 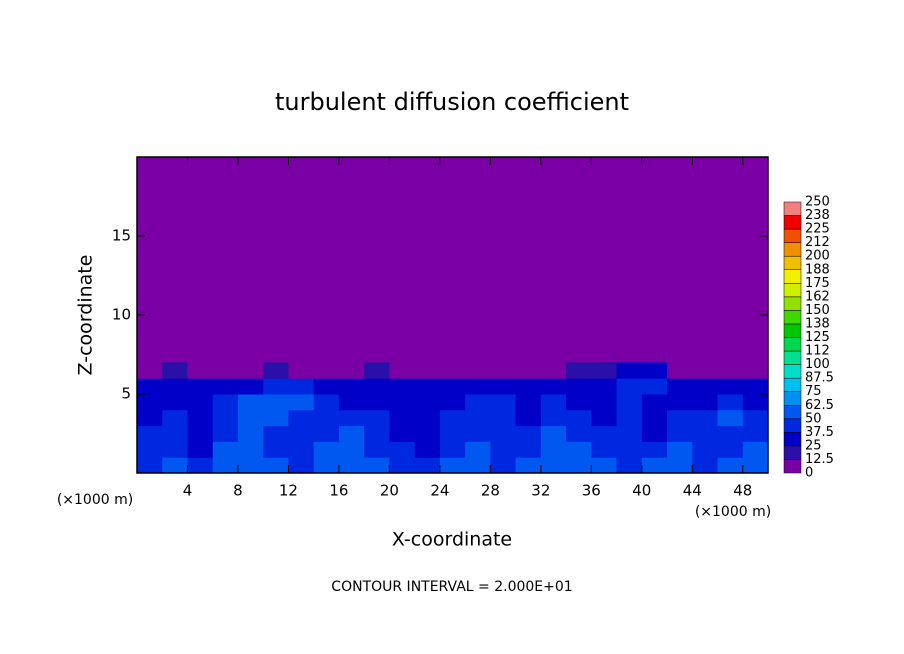 I want to click on colorbar-label: 100, so click(x=817, y=364).